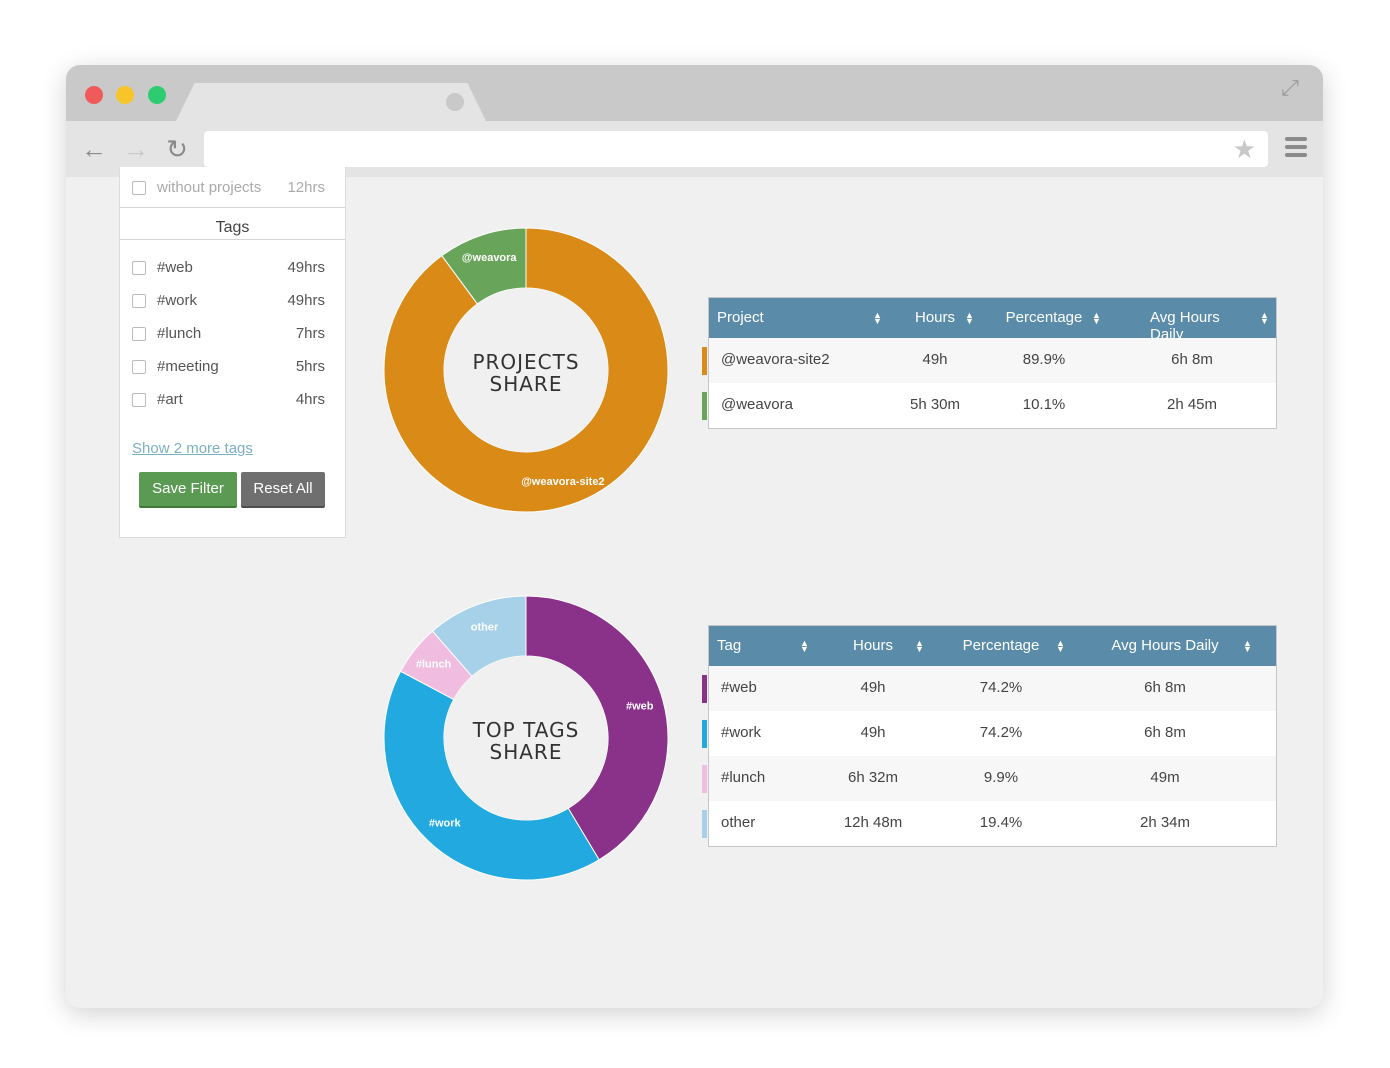  What do you see at coordinates (455, 102) in the screenshot?
I see `tab-close-icon` at bounding box center [455, 102].